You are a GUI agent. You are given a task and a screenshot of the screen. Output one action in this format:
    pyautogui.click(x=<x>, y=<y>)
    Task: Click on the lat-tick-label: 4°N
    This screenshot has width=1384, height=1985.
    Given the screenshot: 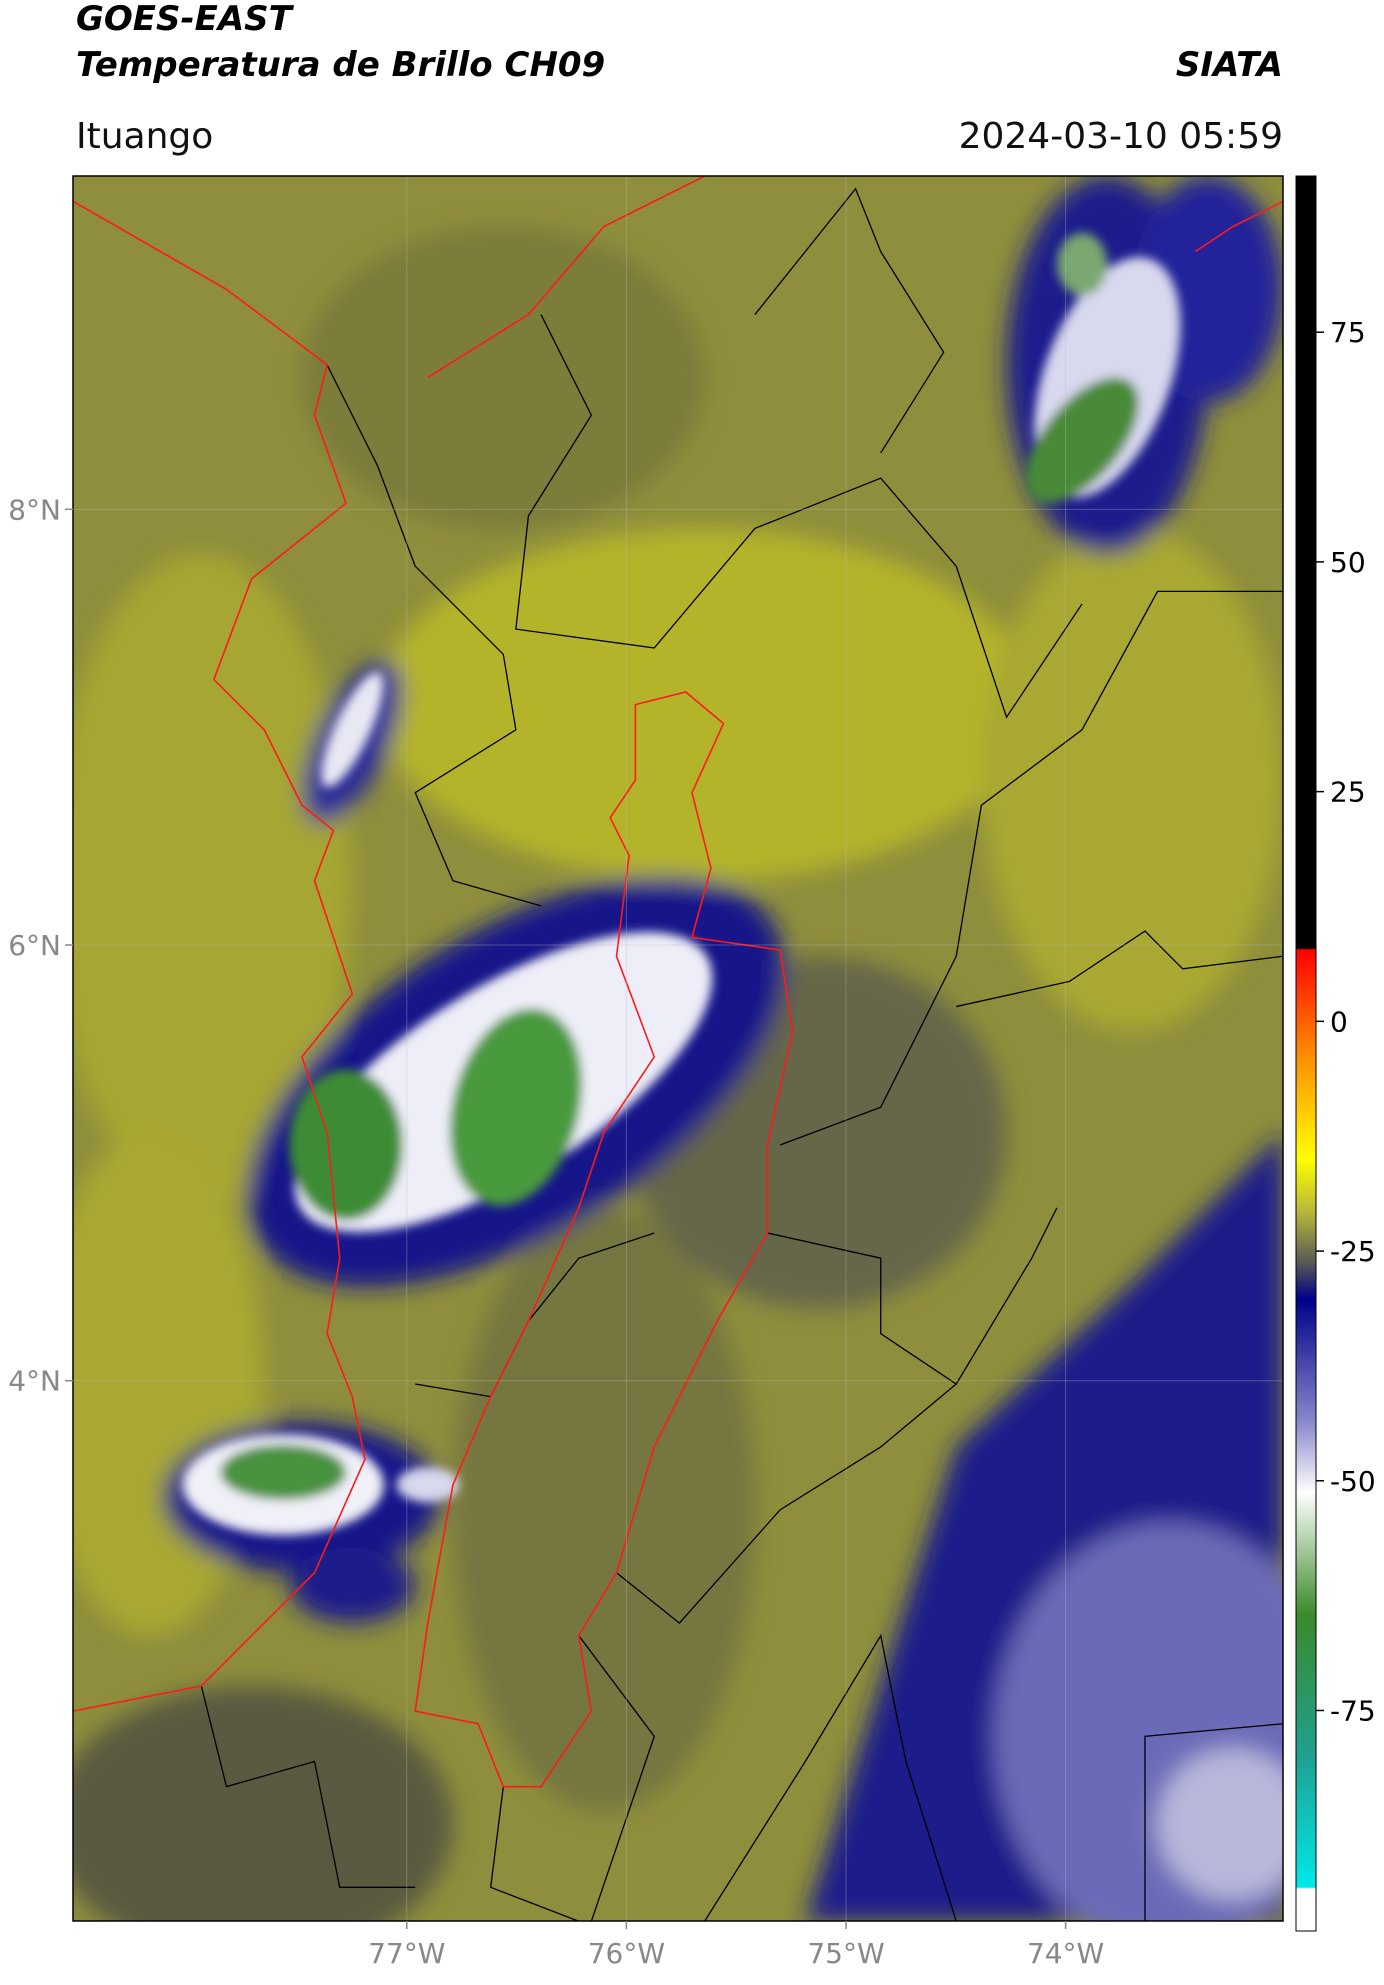 What is the action you would take?
    pyautogui.click(x=34, y=1381)
    